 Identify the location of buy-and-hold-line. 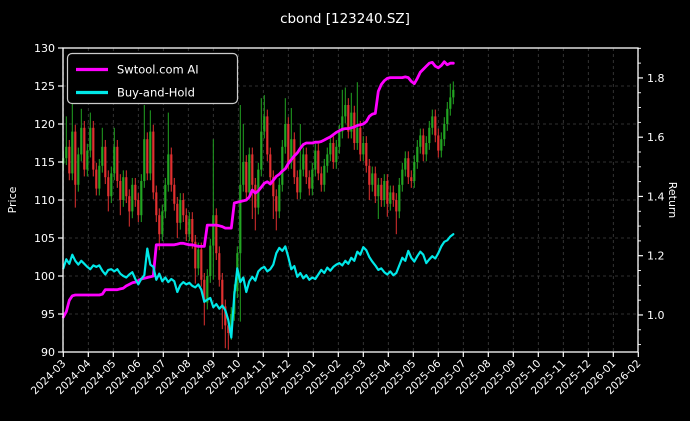
(258, 286).